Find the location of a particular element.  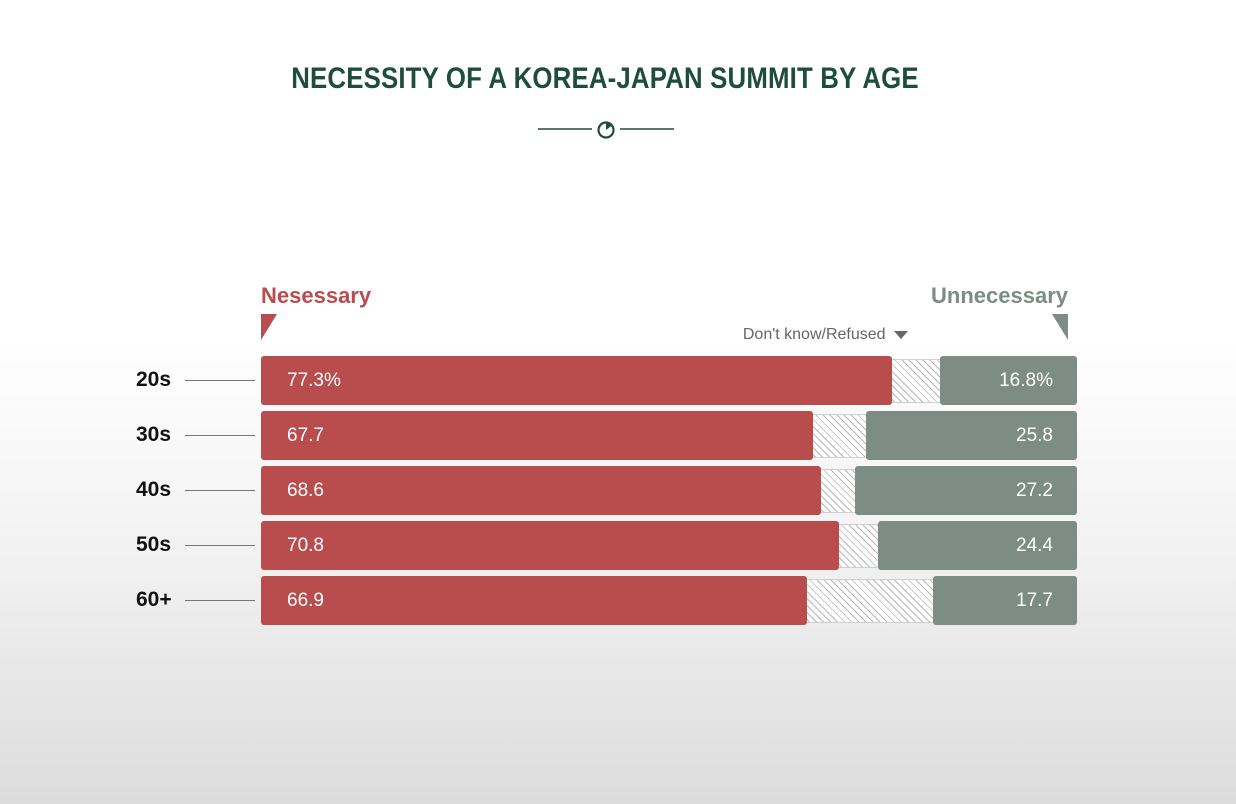

chart-title: NECESSITY OF A KOREA-JAPAN SUMMIT BY AGE is located at coordinates (605, 78).